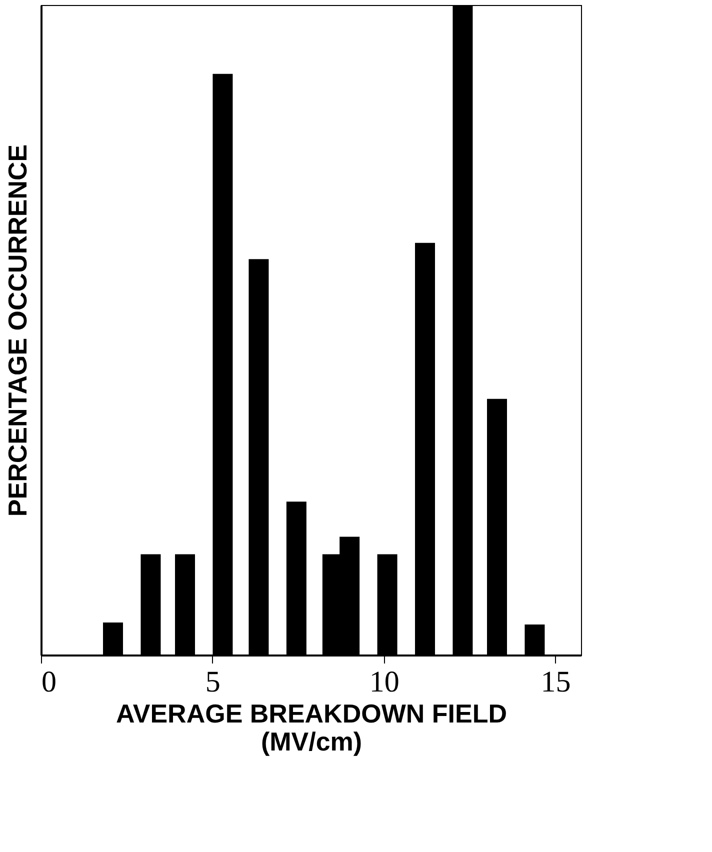  What do you see at coordinates (384, 682) in the screenshot?
I see `x-tick-label: 10` at bounding box center [384, 682].